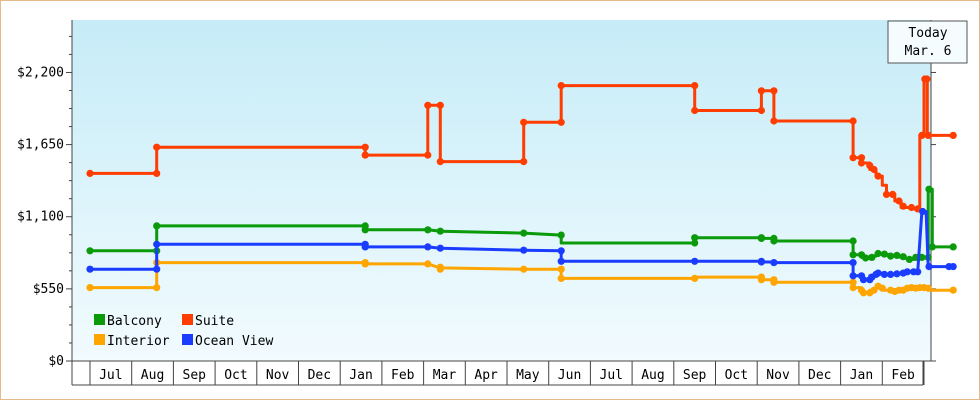 The height and width of the screenshot is (401, 980). Describe the element at coordinates (445, 375) in the screenshot. I see `x-tick-label: Mar` at that location.